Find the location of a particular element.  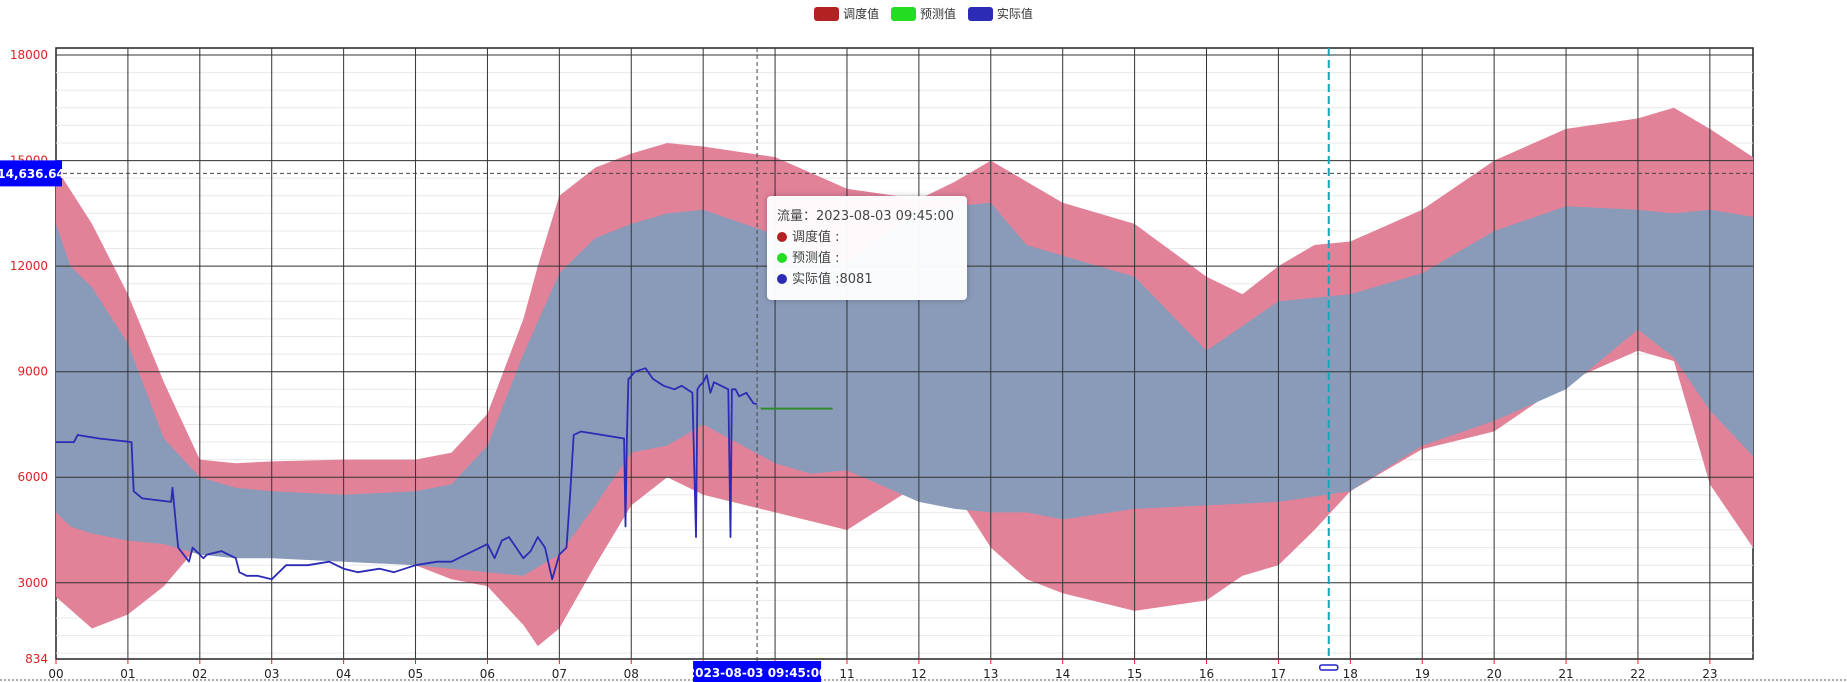

tooltip-row-dispatch: 调度值 : is located at coordinates (867, 237).